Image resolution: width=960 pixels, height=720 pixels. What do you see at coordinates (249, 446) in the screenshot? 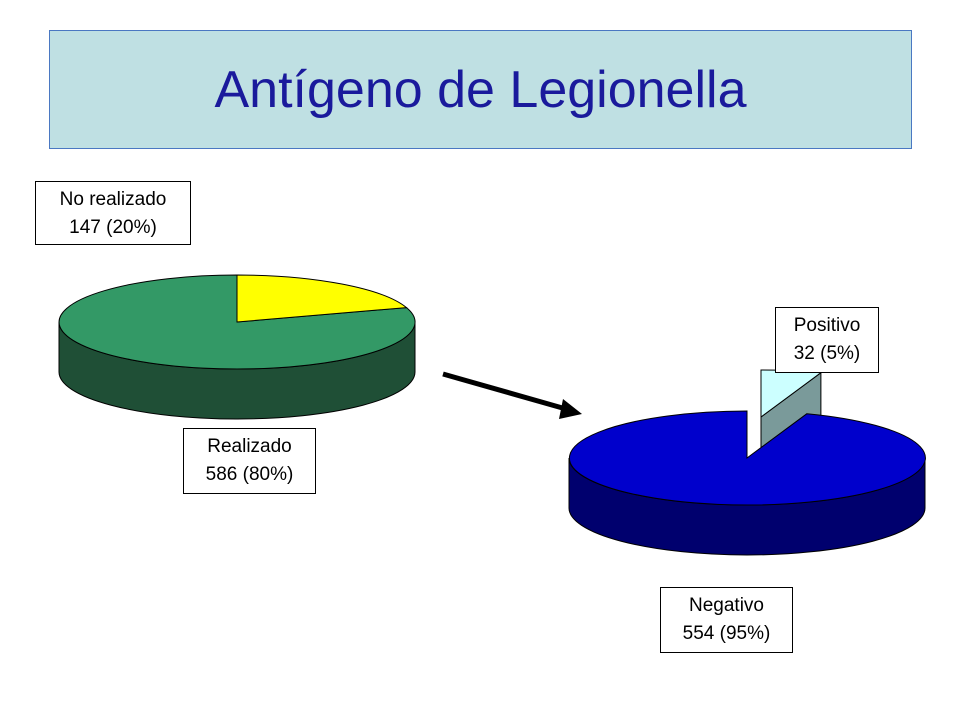
I see `callout-realizado-label: Realizado` at bounding box center [249, 446].